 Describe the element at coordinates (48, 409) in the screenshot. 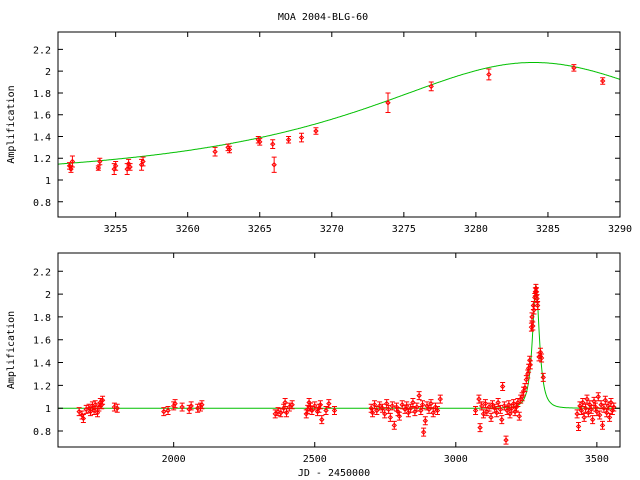

I see `y-tick-label: 1` at that location.